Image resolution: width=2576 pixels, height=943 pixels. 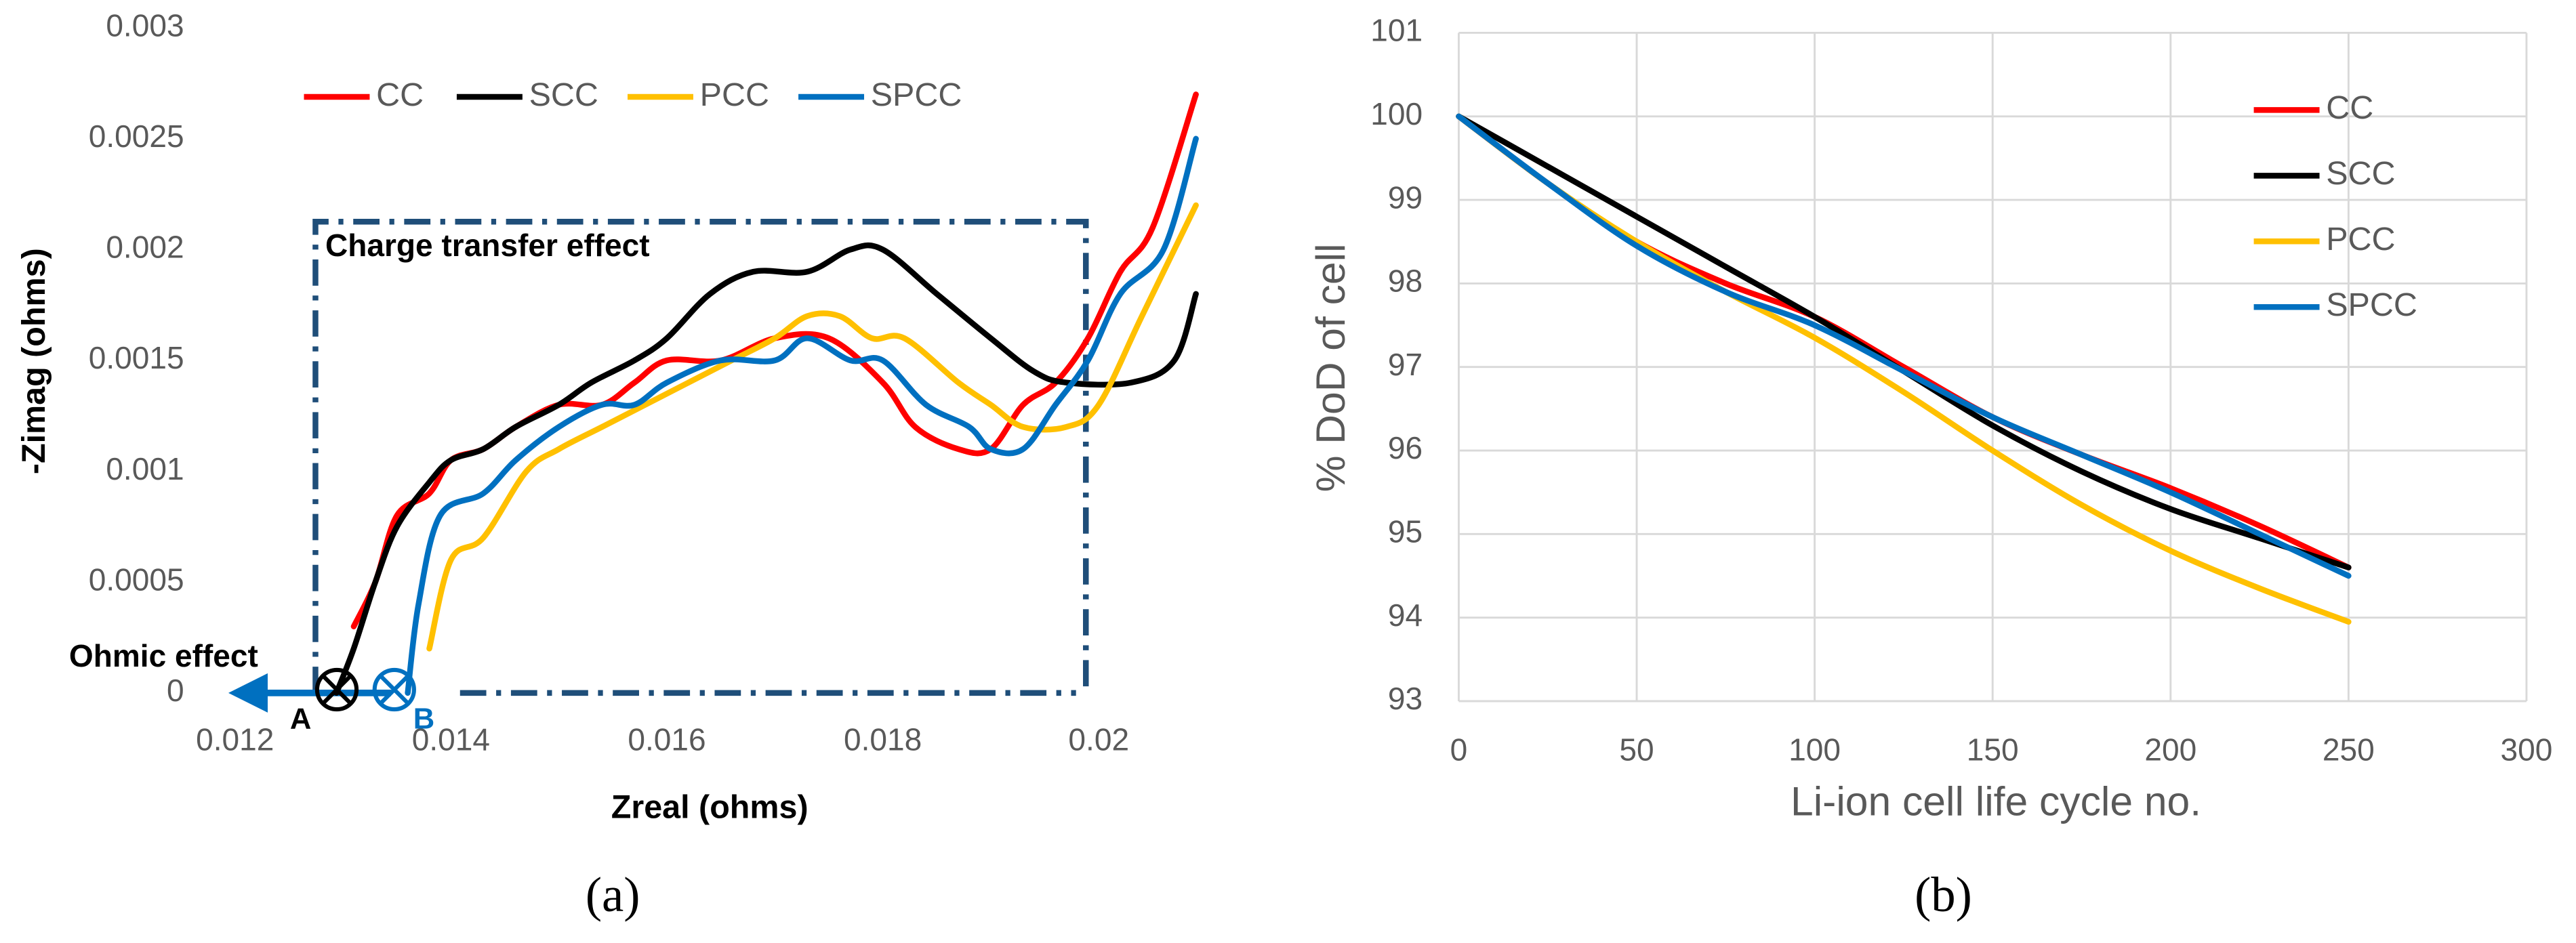 What do you see at coordinates (137, 357) in the screenshot?
I see `y-tick-label: 0.0015` at bounding box center [137, 357].